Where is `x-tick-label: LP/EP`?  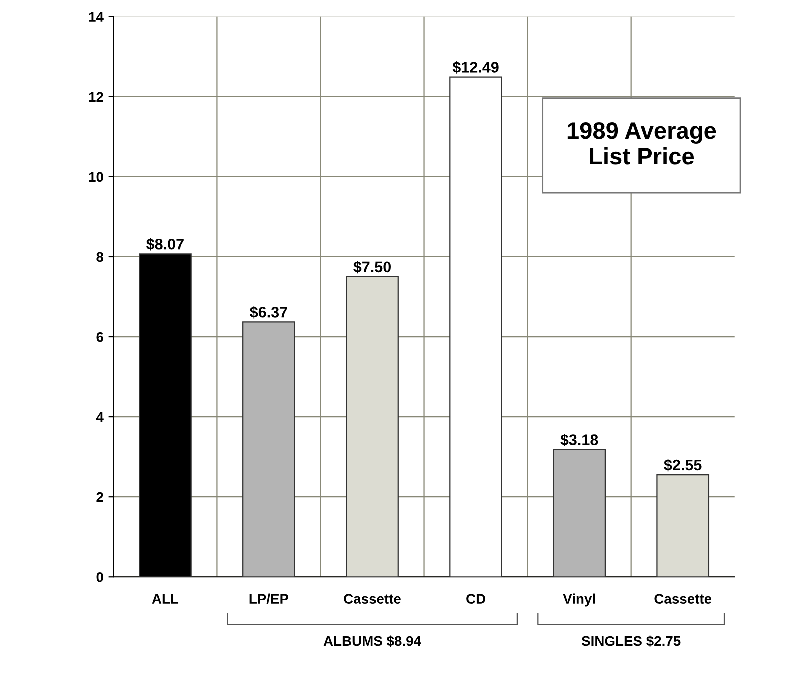 x-tick-label: LP/EP is located at coordinates (269, 599).